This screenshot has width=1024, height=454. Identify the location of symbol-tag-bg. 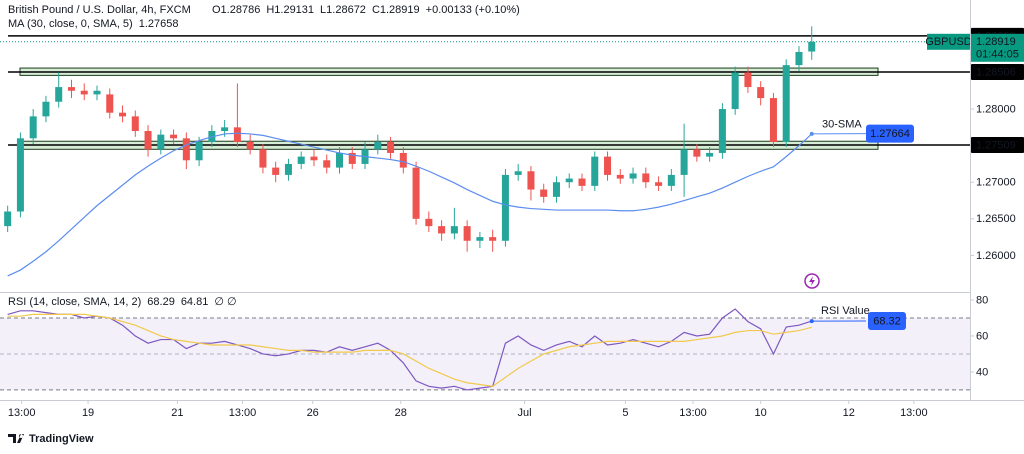
(948, 41).